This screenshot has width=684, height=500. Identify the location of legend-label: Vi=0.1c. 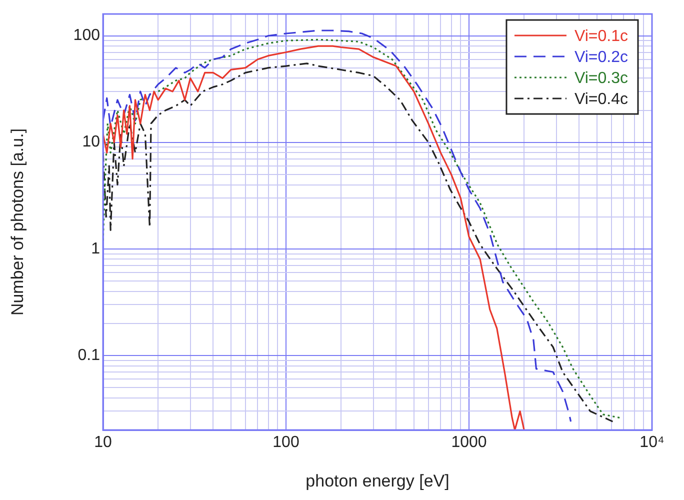
(601, 36).